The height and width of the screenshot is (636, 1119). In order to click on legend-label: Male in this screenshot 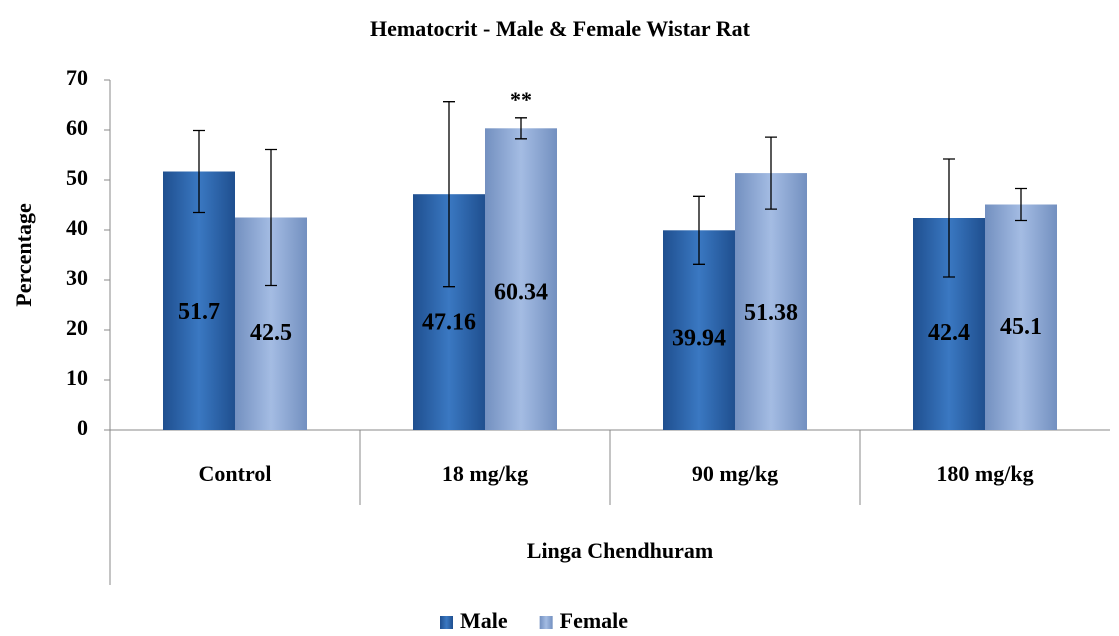, I will do `click(484, 620)`.